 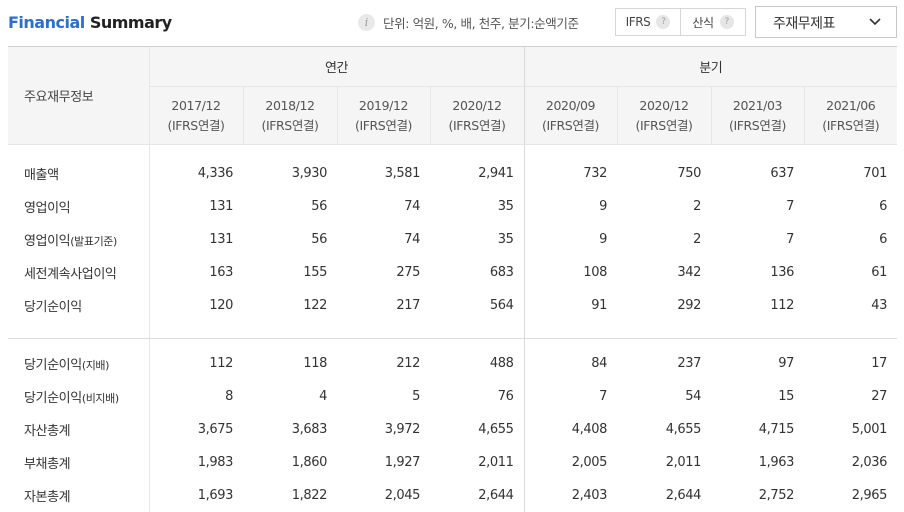 What do you see at coordinates (786, 396) in the screenshot?
I see `value-cell: 15` at bounding box center [786, 396].